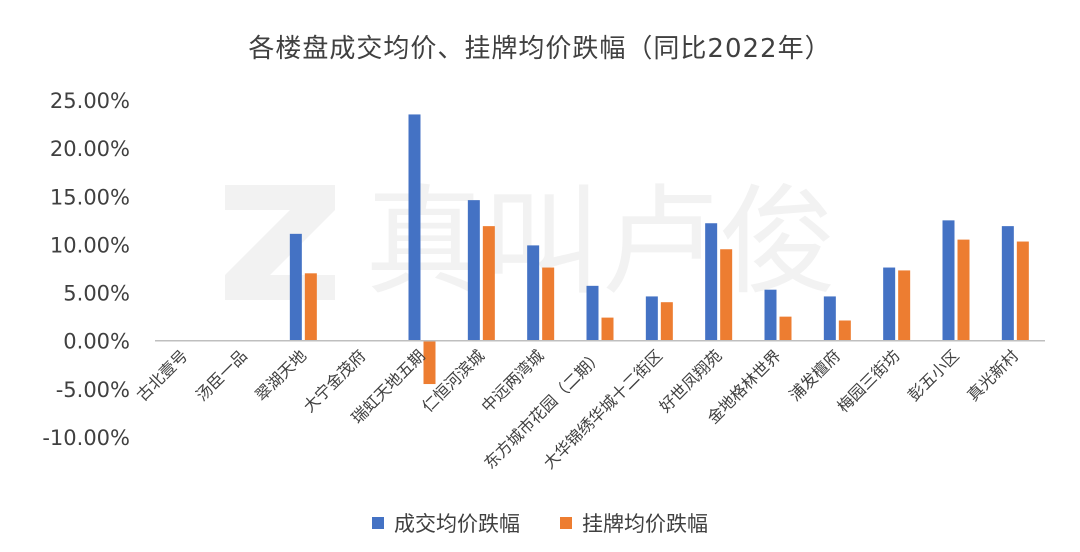 The height and width of the screenshot is (552, 1080). Describe the element at coordinates (933, 375) in the screenshot. I see `x-tick-label: 彭五小区` at that location.